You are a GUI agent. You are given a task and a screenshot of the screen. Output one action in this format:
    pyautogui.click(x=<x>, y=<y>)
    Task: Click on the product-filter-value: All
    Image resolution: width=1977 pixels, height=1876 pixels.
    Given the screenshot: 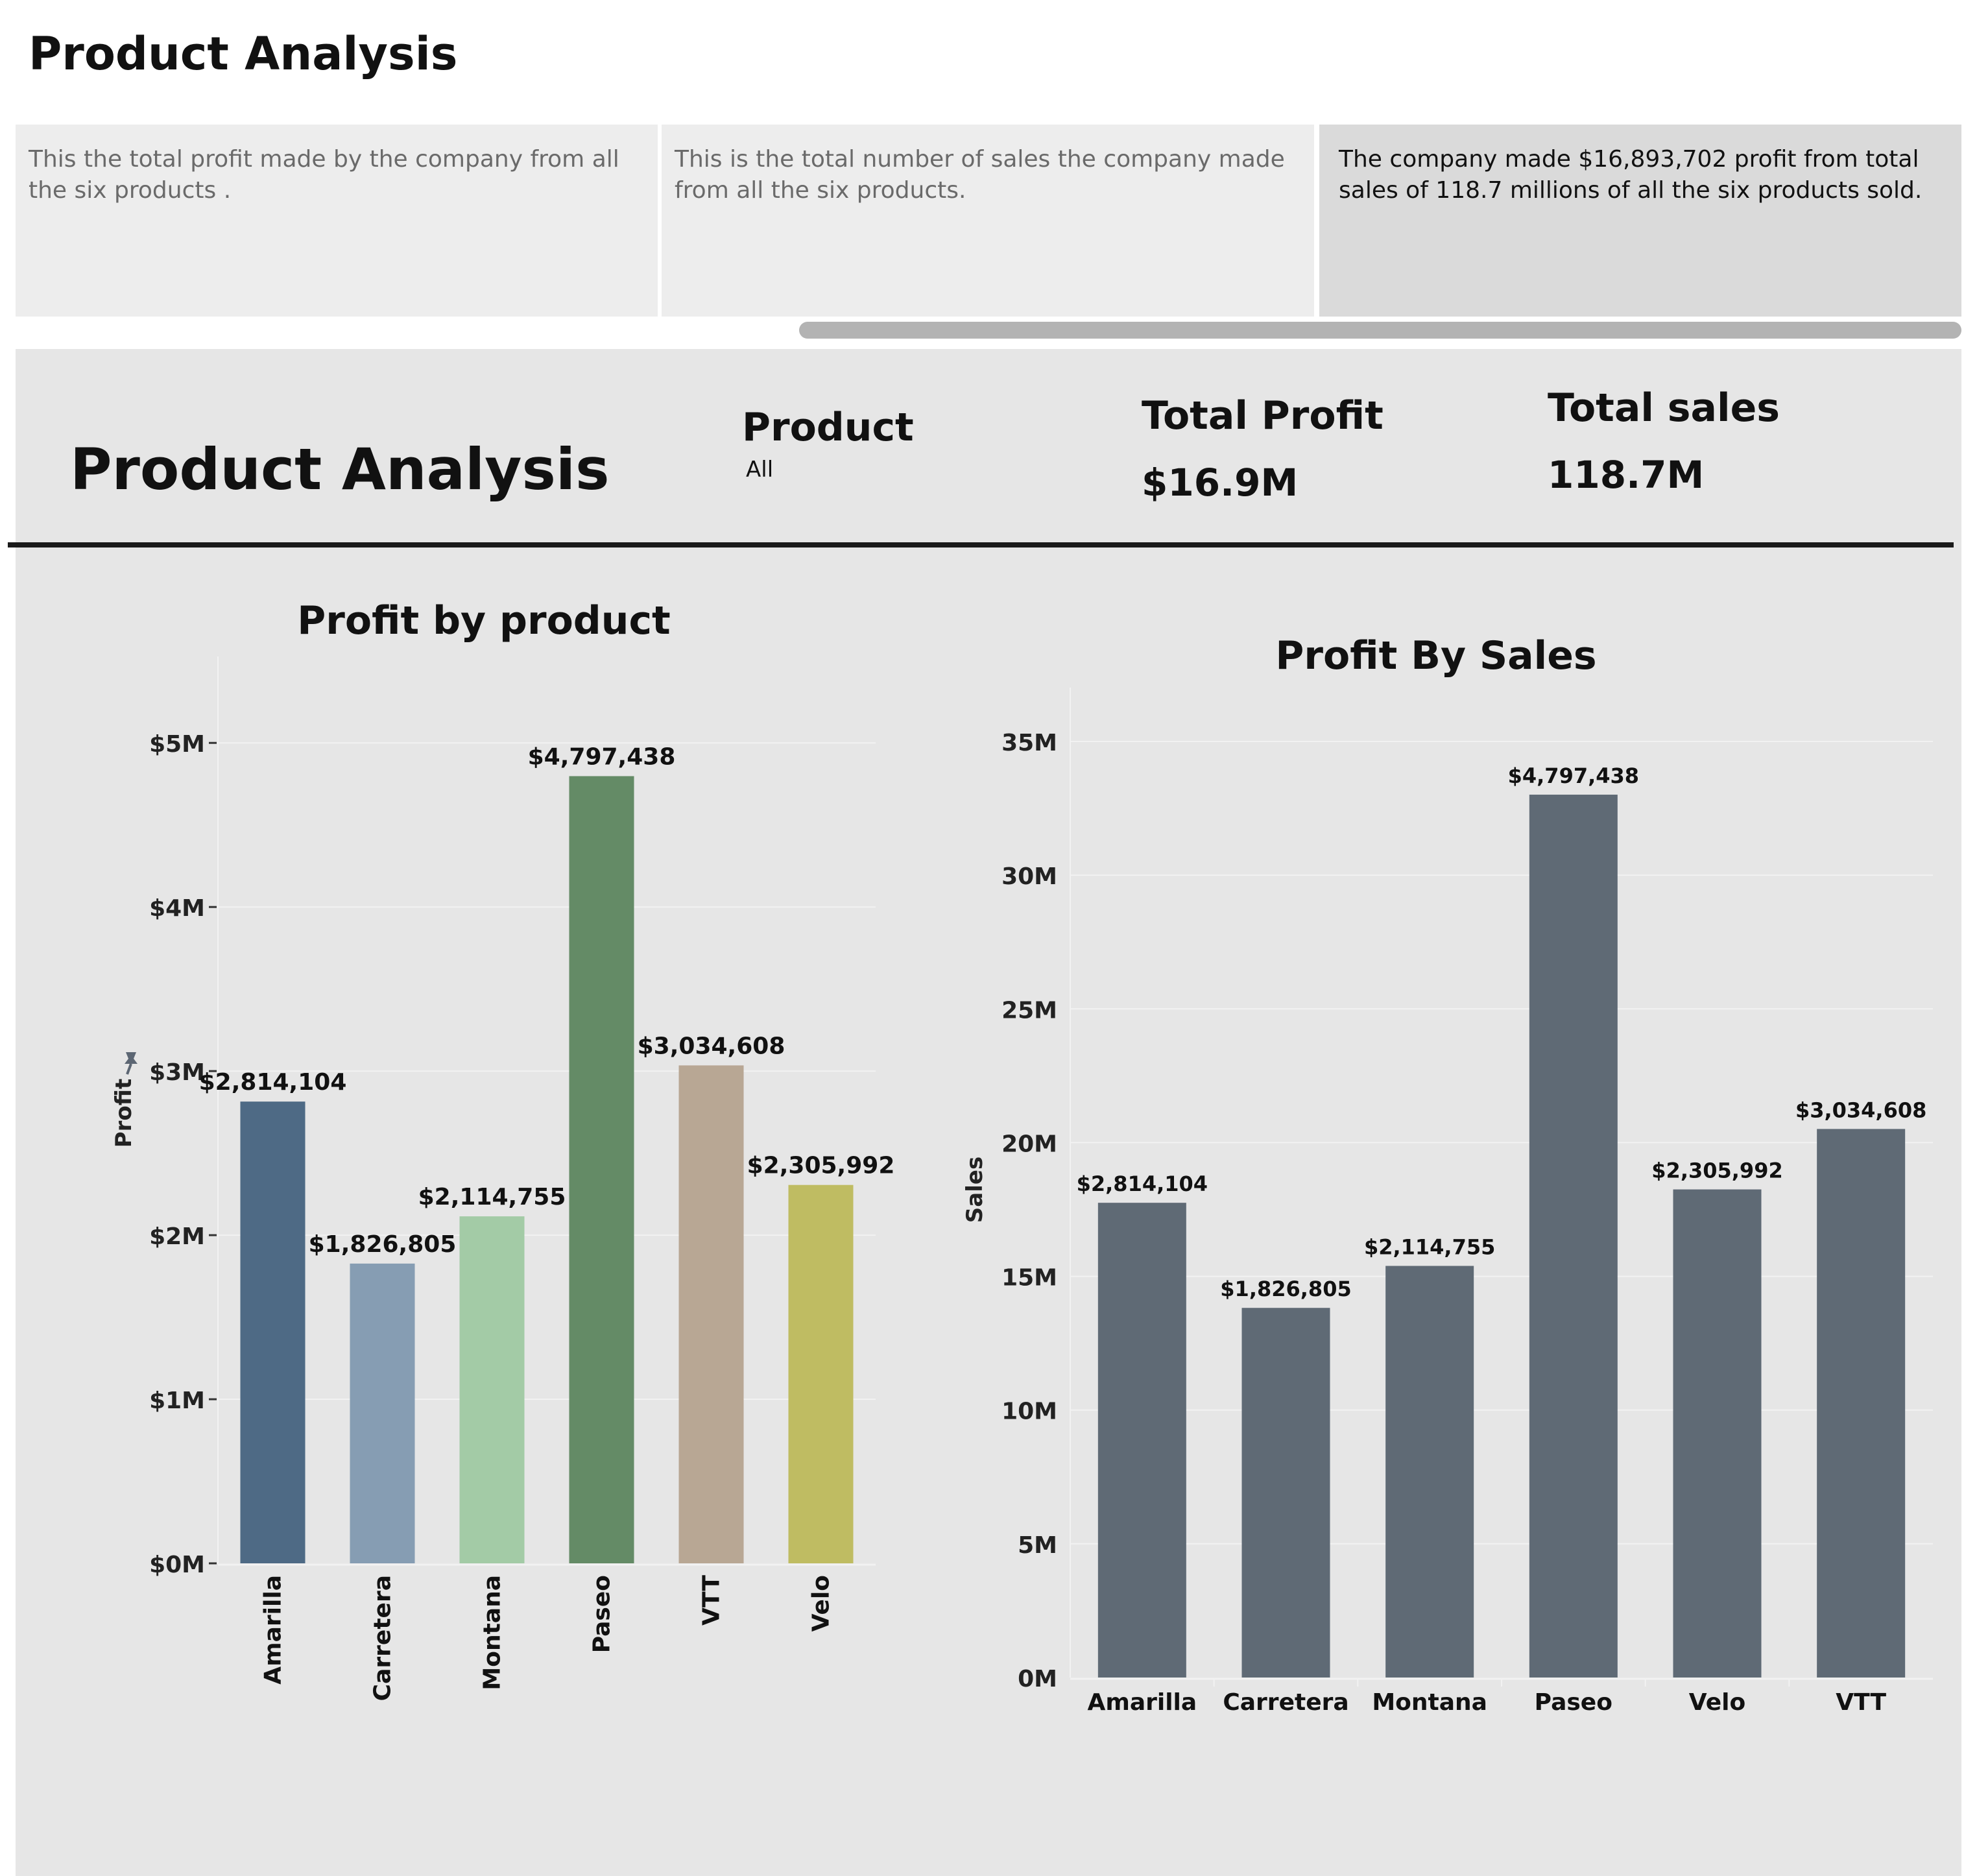 What is the action you would take?
    pyautogui.click(x=760, y=470)
    